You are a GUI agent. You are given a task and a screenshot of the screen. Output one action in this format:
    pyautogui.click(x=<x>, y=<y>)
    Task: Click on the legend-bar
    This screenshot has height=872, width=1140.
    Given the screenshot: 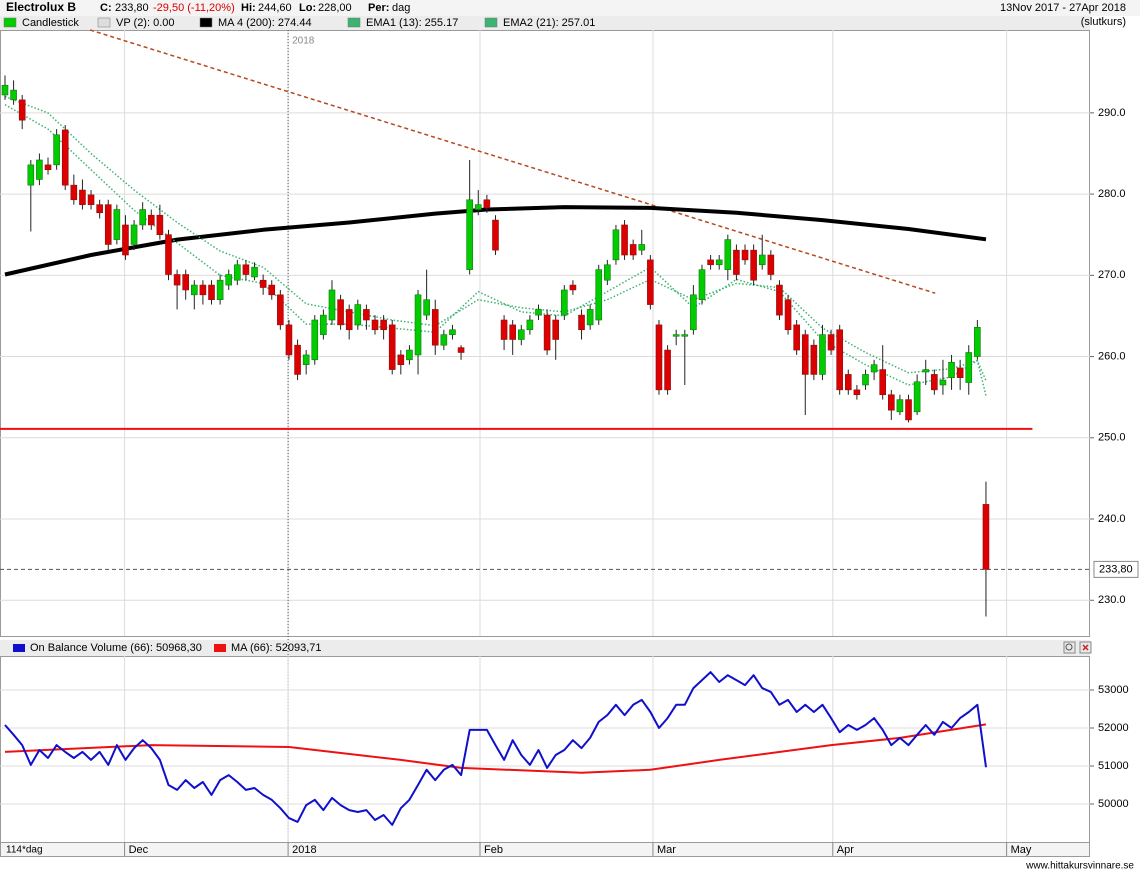 What is the action you would take?
    pyautogui.click(x=545, y=23)
    